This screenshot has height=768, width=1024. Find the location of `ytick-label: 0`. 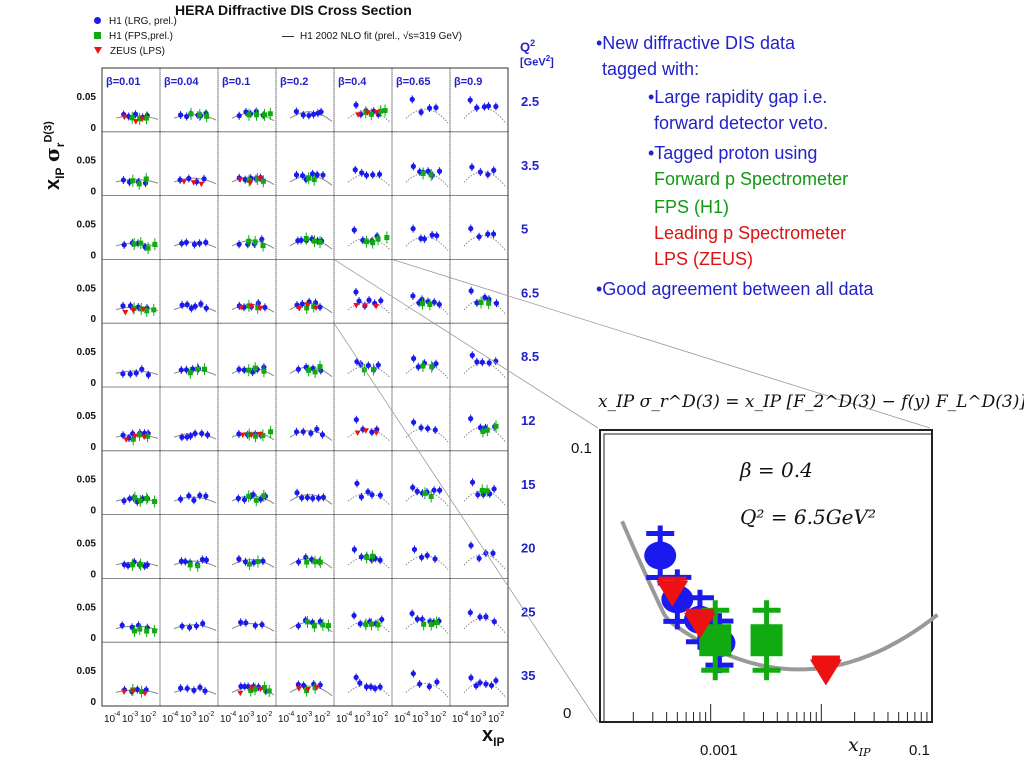

ytick-label: 0 is located at coordinates (93, 128).